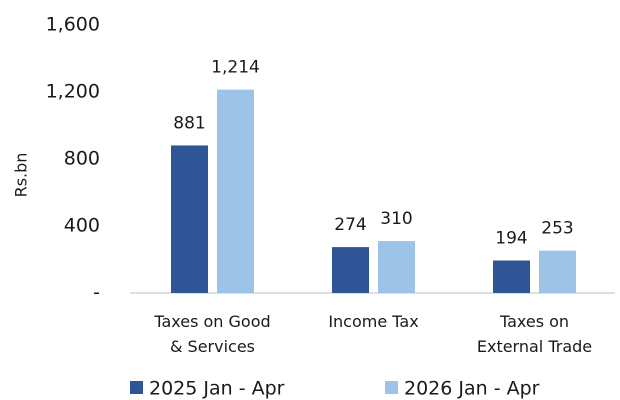 The width and height of the screenshot is (620, 400). What do you see at coordinates (21, 175) in the screenshot?
I see `y-axis-label: Rs.bn` at bounding box center [21, 175].